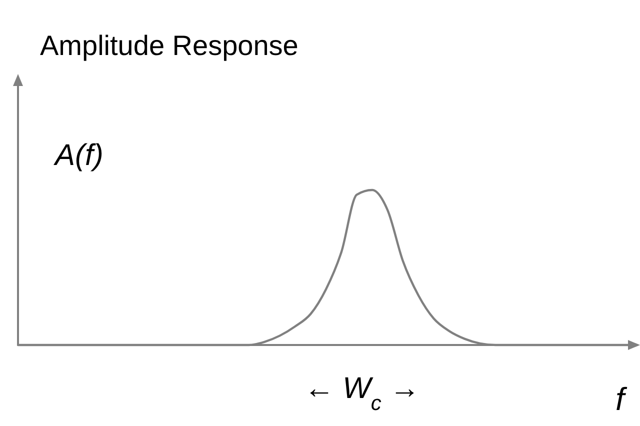 The width and height of the screenshot is (640, 426). What do you see at coordinates (362, 393) in the screenshot?
I see `text: ← W$_{c}$ →` at bounding box center [362, 393].